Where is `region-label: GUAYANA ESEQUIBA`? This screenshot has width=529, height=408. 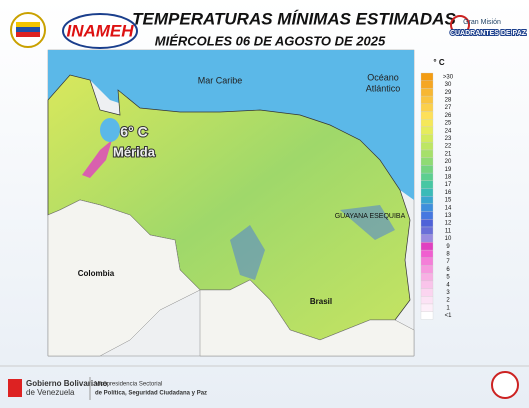 region-label: GUAYANA ESEQUIBA is located at coordinates (370, 216).